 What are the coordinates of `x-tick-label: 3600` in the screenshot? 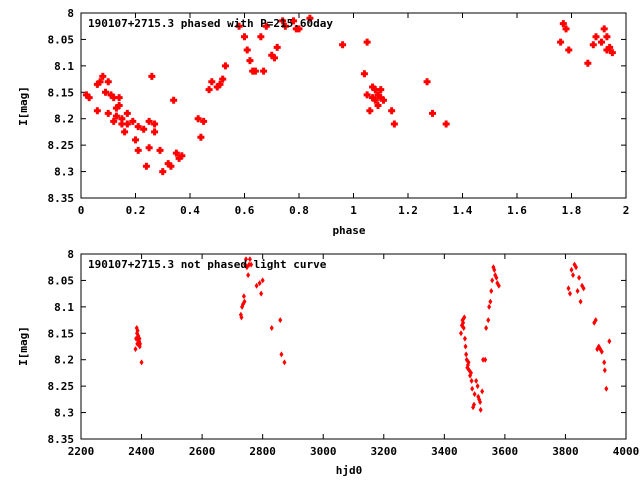 It's located at (505, 451).